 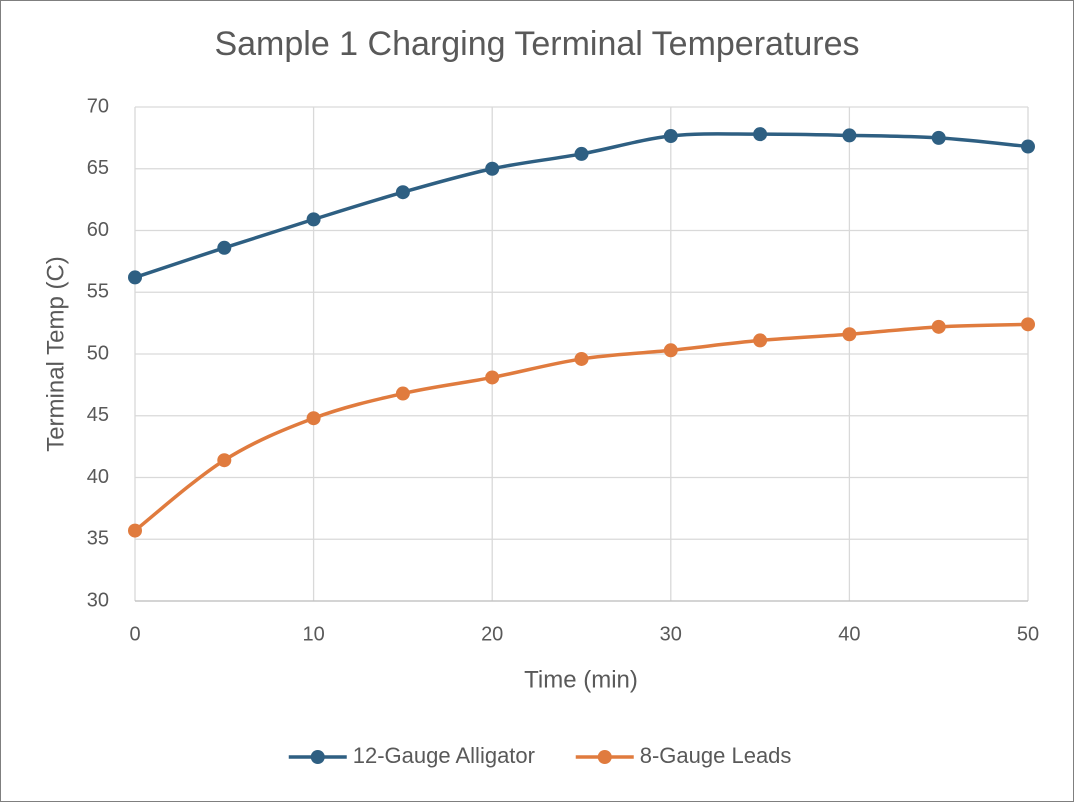 I want to click on y-tick-label: 50, so click(x=98, y=353).